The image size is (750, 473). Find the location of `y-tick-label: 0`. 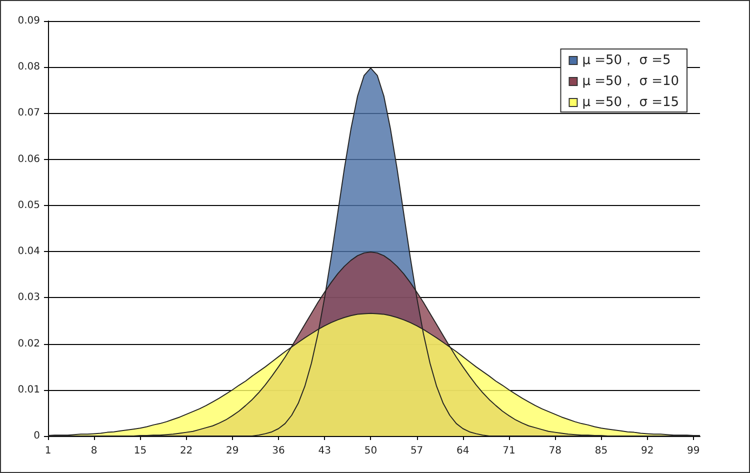

y-tick-label: 0 is located at coordinates (37, 436).